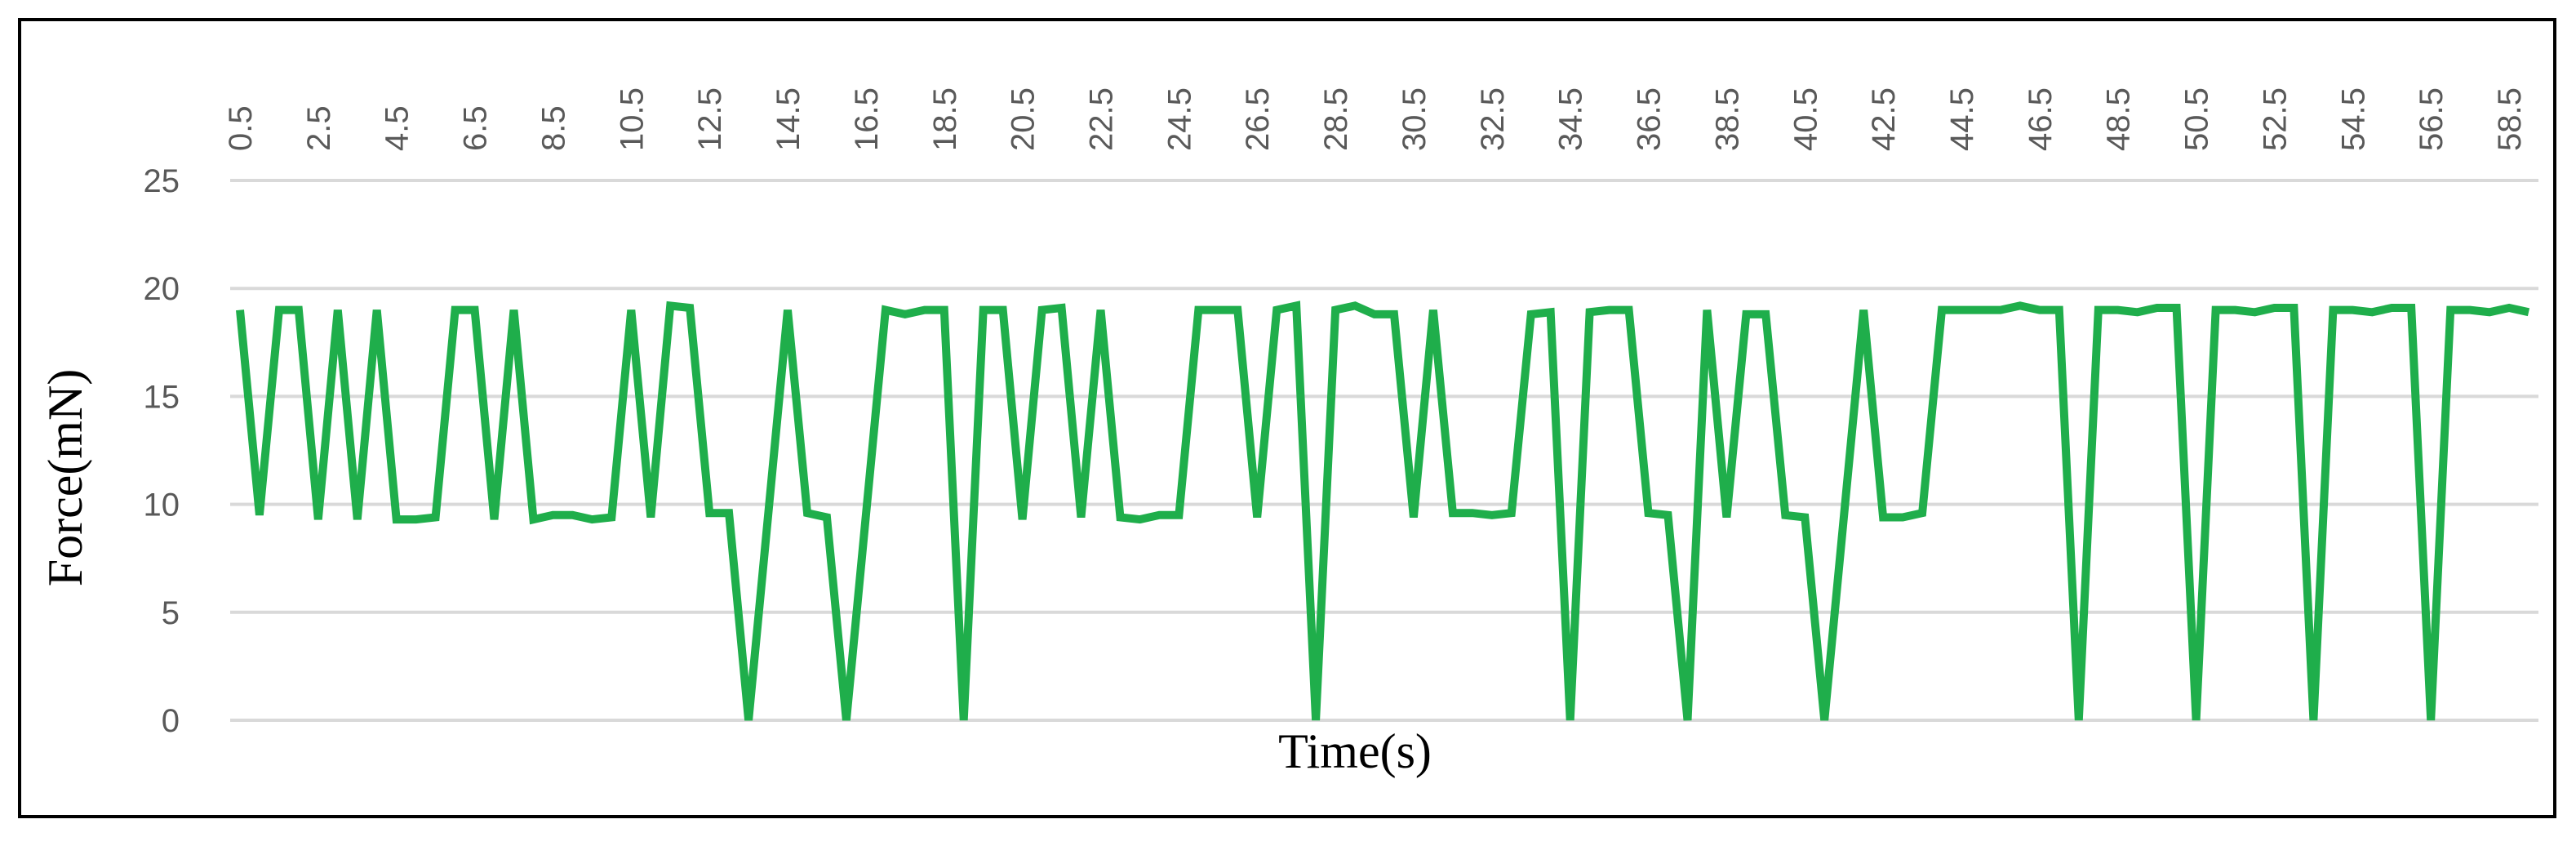 The height and width of the screenshot is (846, 2576). What do you see at coordinates (788, 119) in the screenshot?
I see `x-tick-label: 14.5` at bounding box center [788, 119].